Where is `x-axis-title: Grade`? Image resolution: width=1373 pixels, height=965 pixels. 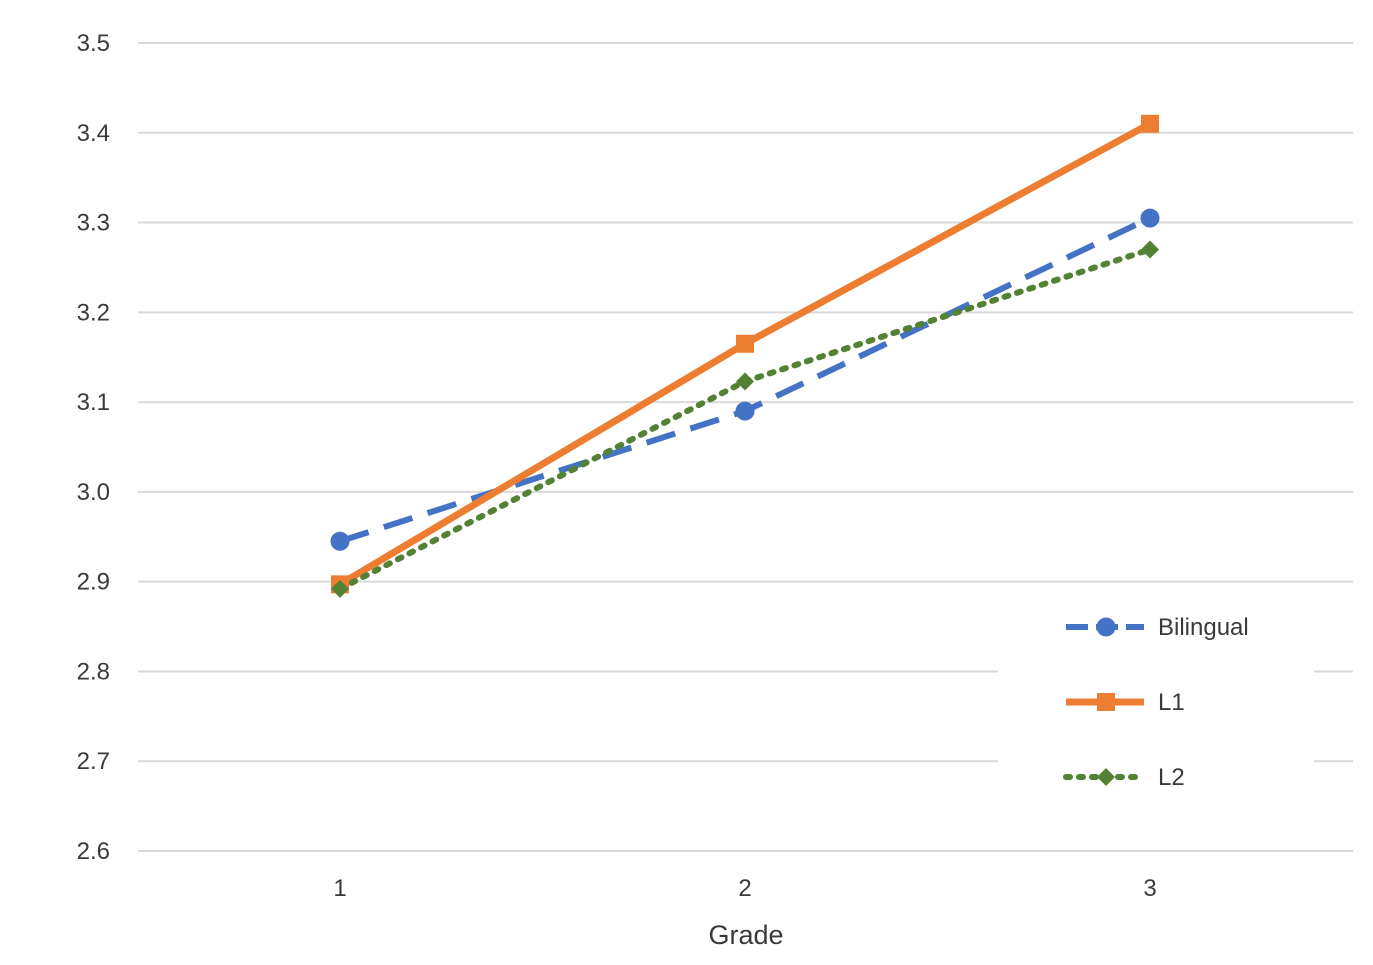
x-axis-title: Grade is located at coordinates (745, 935).